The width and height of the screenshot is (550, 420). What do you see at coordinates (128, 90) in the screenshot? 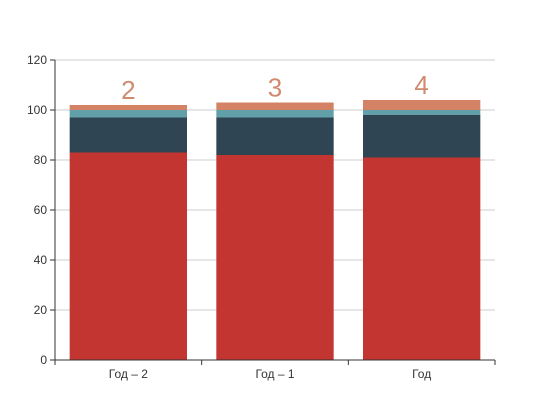
I see `bar-top-label: 2` at bounding box center [128, 90].